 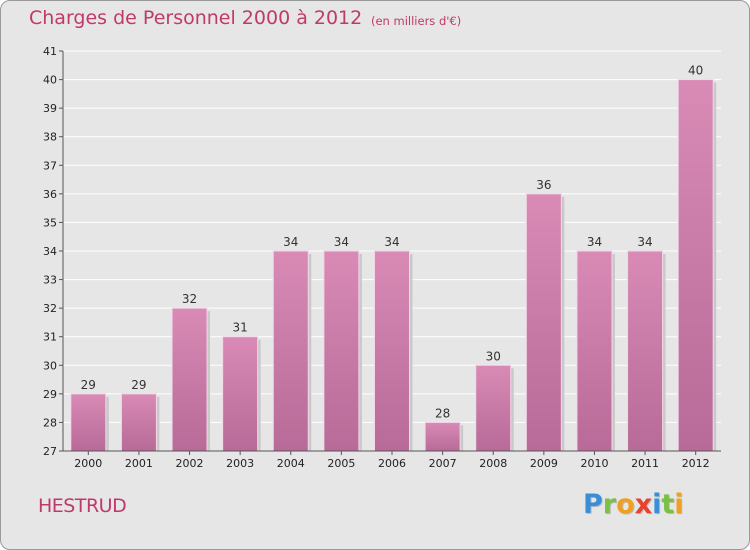 What do you see at coordinates (643, 504) in the screenshot?
I see `logo-letter: x` at bounding box center [643, 504].